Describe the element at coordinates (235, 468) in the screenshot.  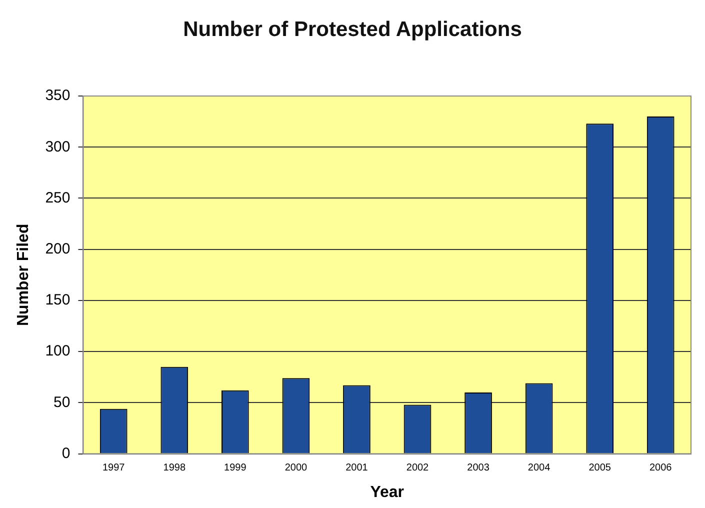
I see `x-tick-label: 1999` at that location.